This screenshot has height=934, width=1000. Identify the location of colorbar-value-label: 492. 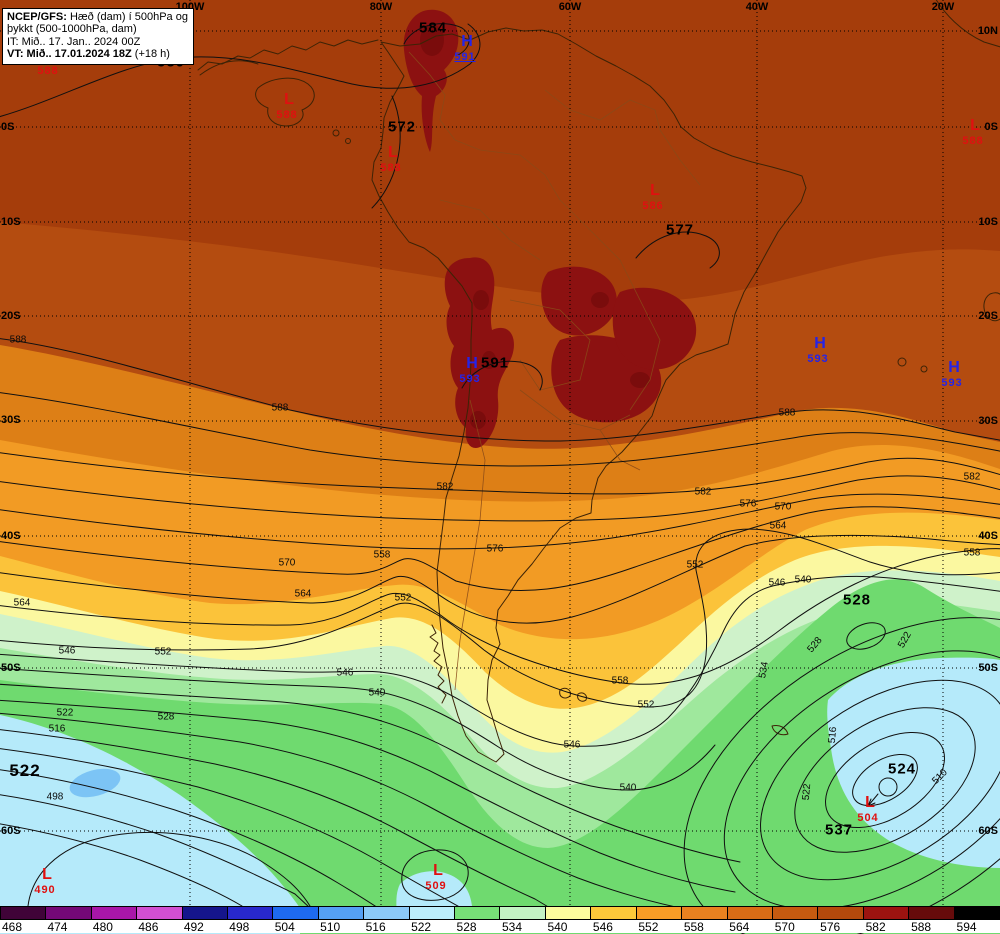
(193, 927).